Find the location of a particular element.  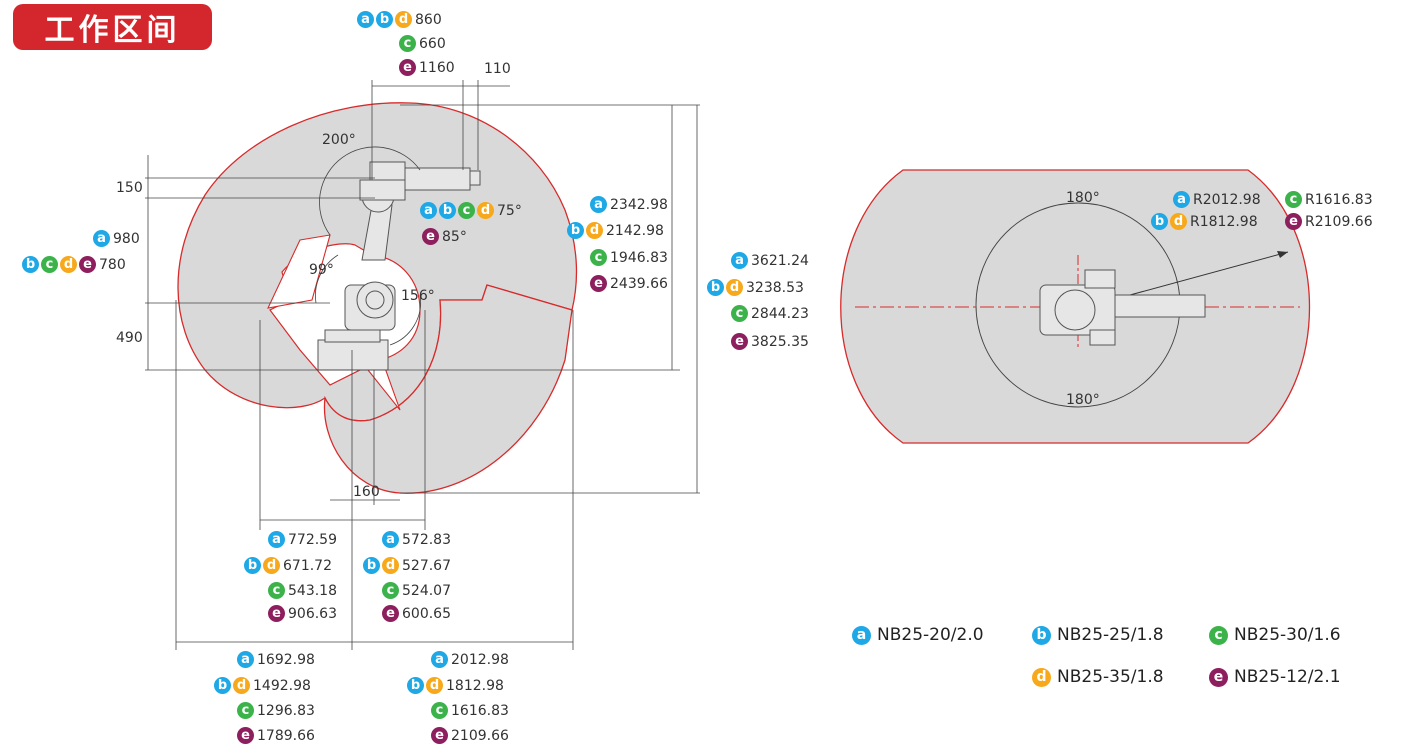

angle-value: 200° is located at coordinates (339, 140).